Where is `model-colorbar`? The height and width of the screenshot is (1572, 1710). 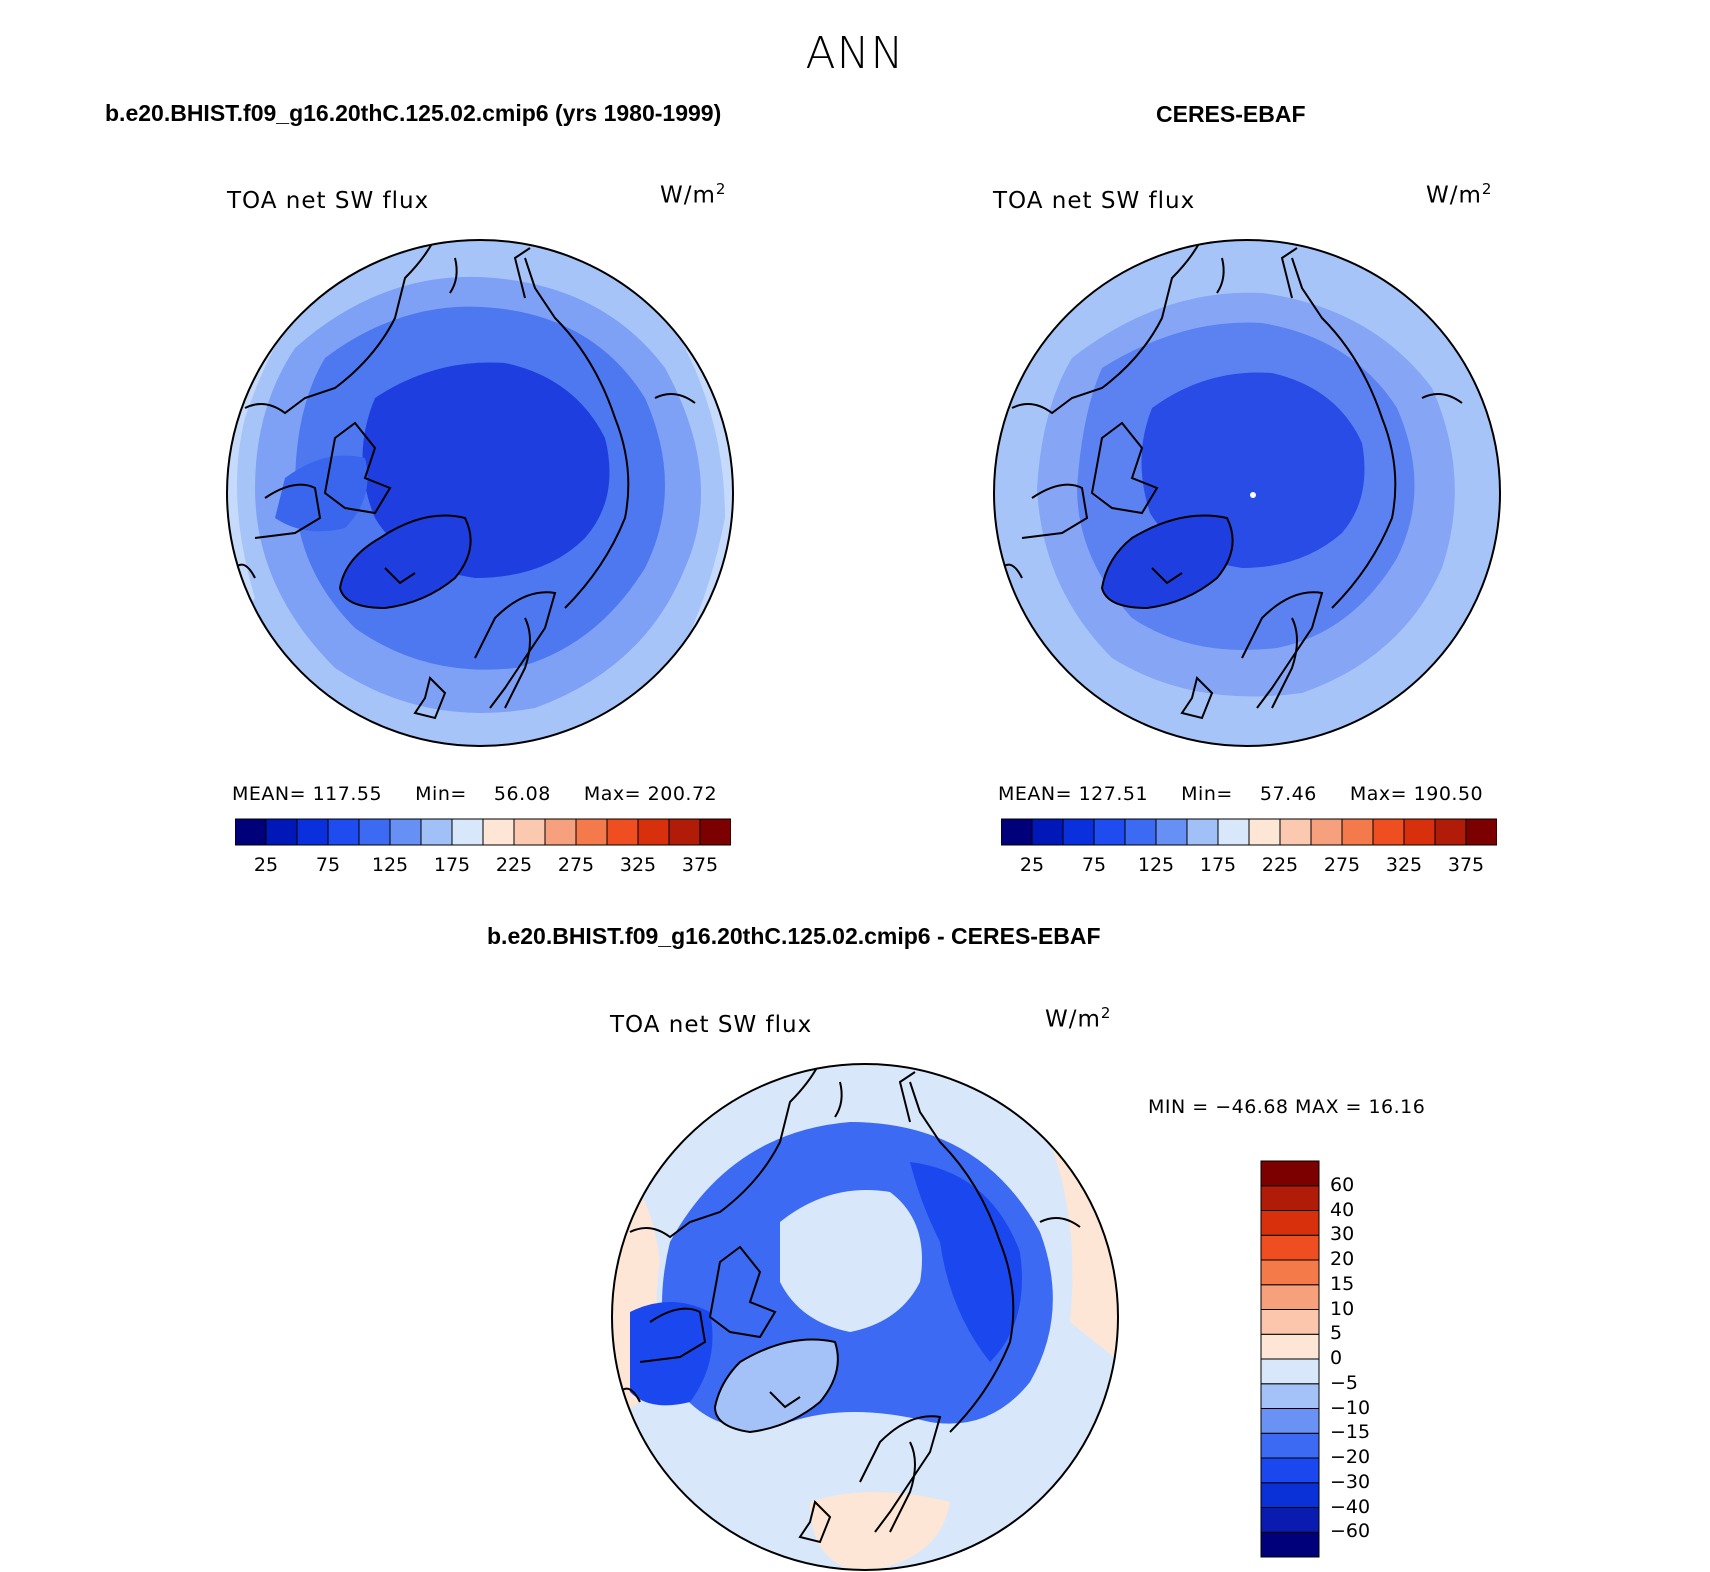
model-colorbar is located at coordinates (483, 832).